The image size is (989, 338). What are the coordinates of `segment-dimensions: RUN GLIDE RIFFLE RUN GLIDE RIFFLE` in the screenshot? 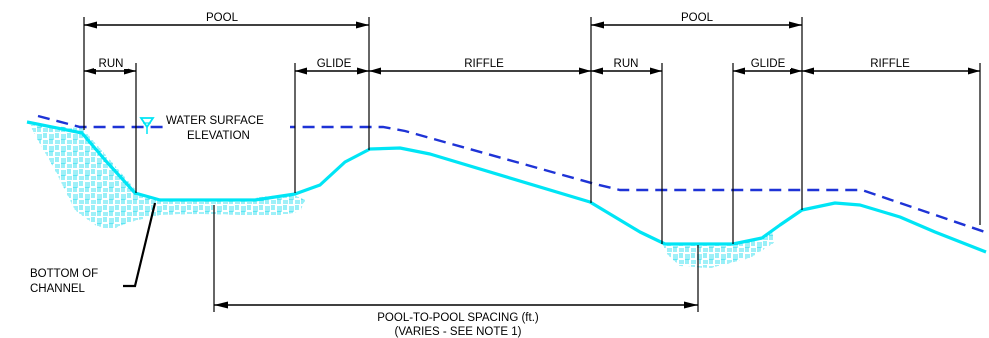 It's located at (532, 65).